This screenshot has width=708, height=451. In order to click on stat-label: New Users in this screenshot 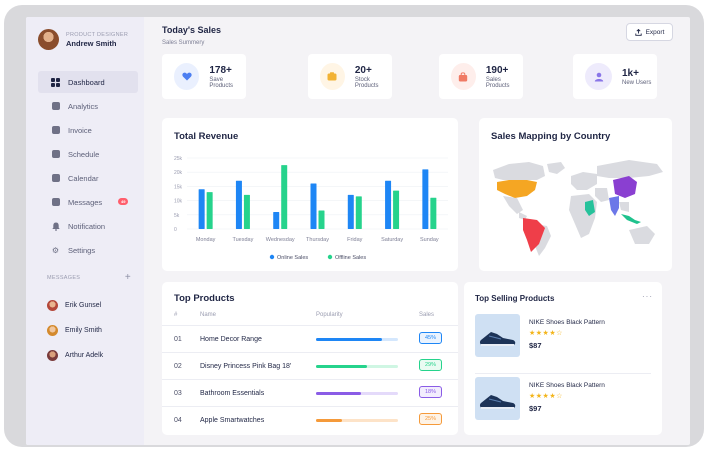, I will do `click(637, 82)`.